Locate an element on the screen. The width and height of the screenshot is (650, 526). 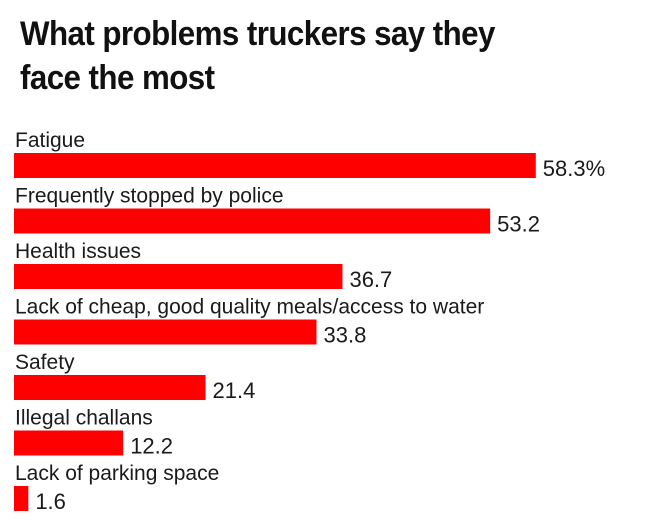
category-label: Fatigue is located at coordinates (50, 140).